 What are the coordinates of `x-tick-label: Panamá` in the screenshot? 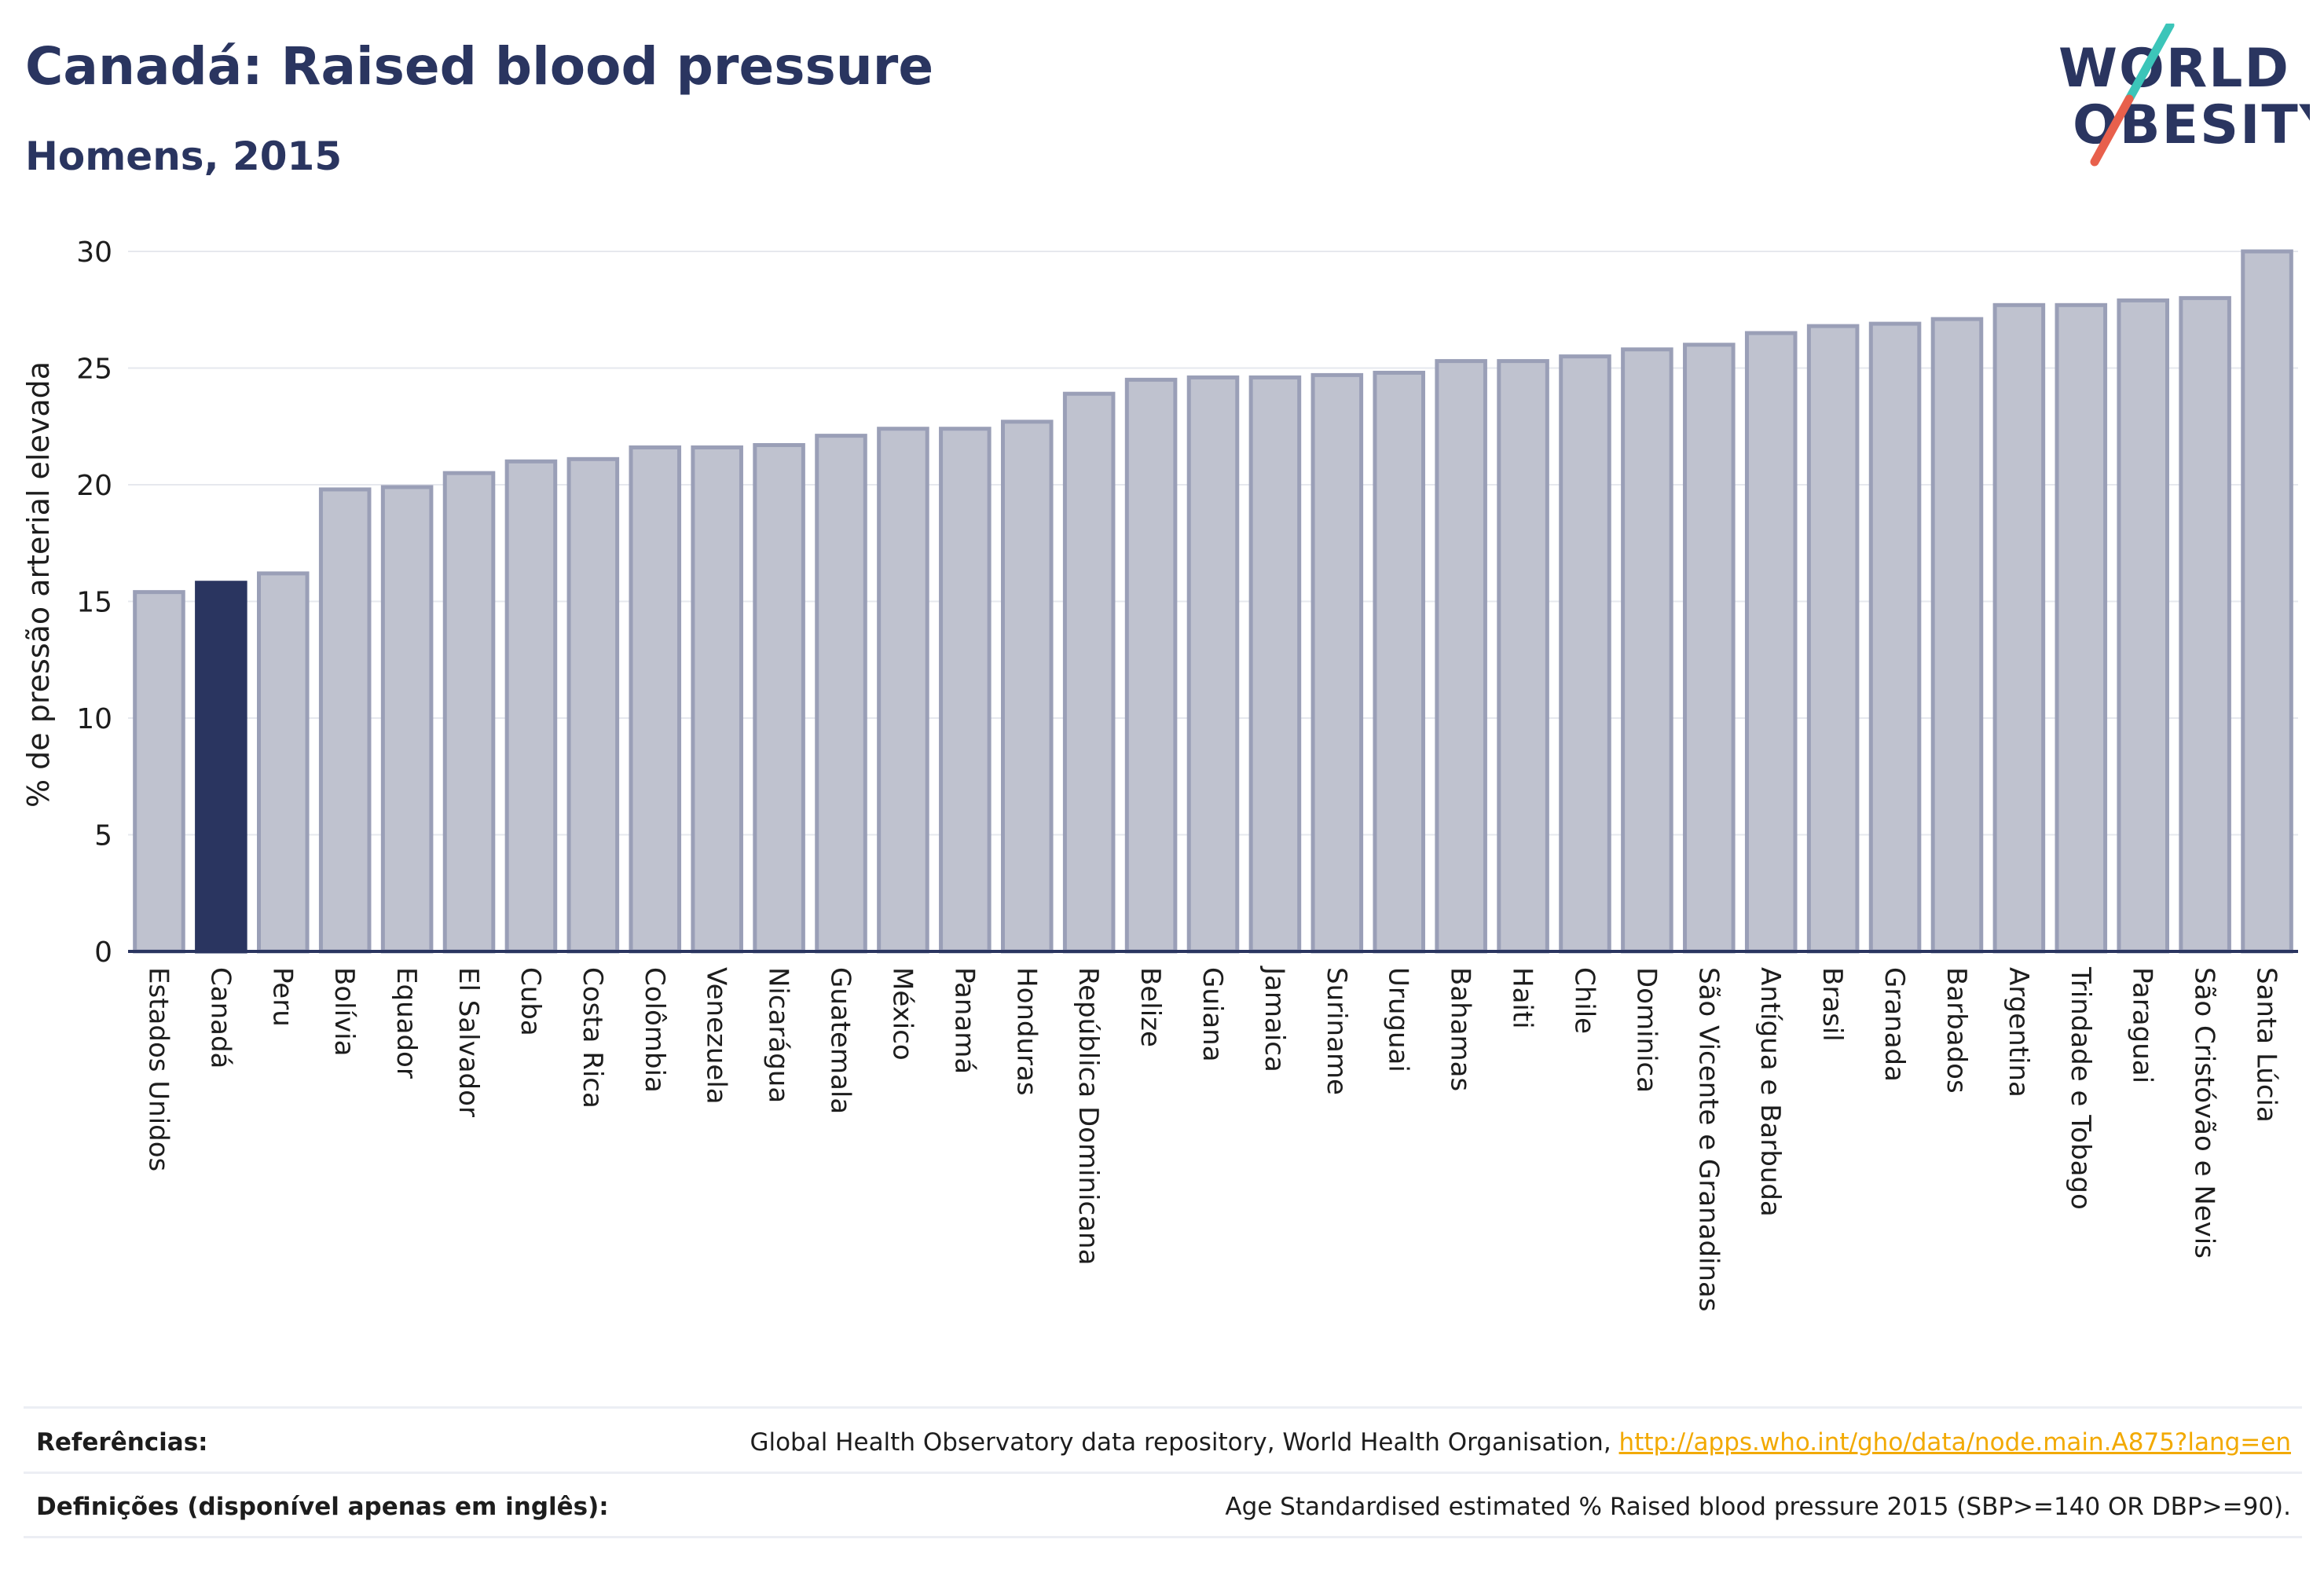 It's located at (964, 1020).